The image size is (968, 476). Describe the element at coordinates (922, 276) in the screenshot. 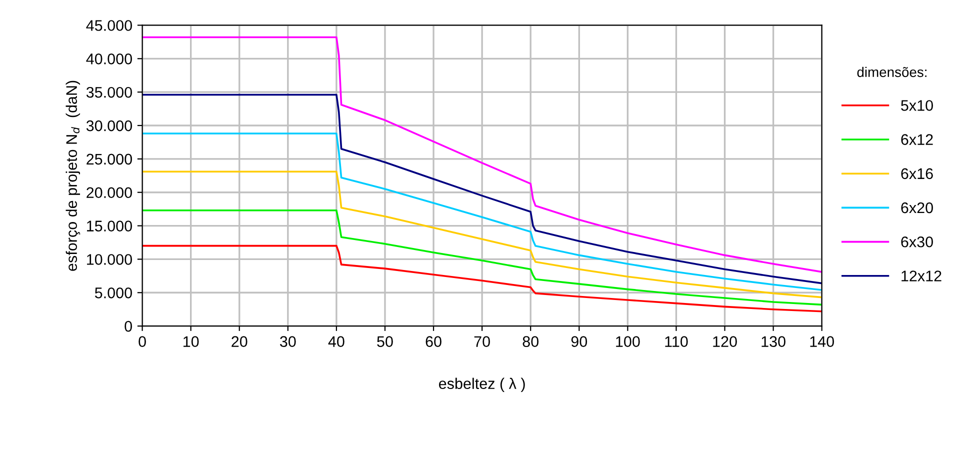

I see `legend-label: 12x12` at that location.